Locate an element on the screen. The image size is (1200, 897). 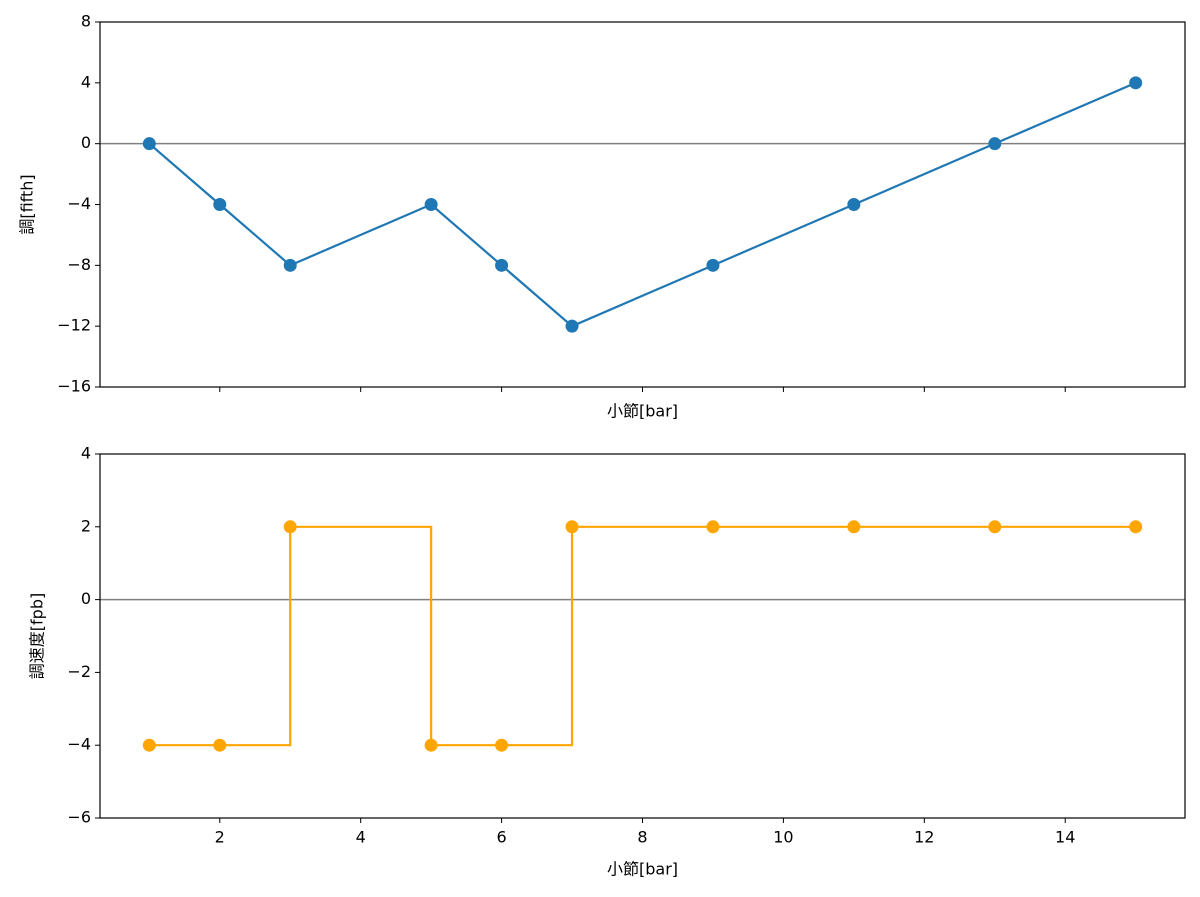
x-tick-label: 6 is located at coordinates (501, 837).